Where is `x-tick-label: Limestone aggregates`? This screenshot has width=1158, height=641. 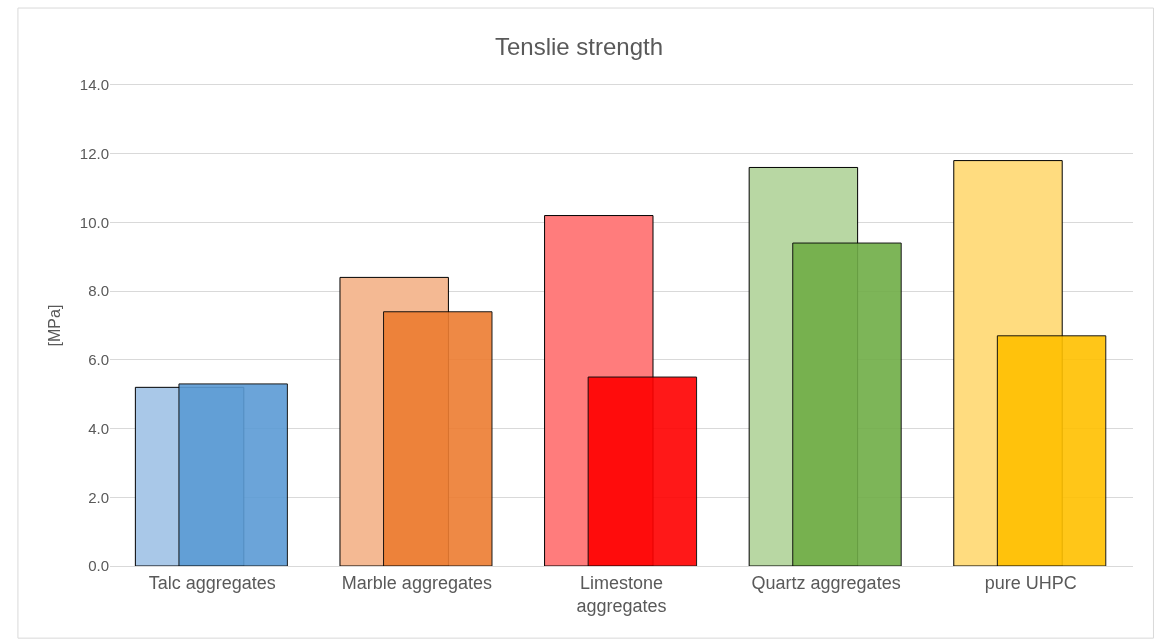 x-tick-label: Limestone aggregates is located at coordinates (621, 594).